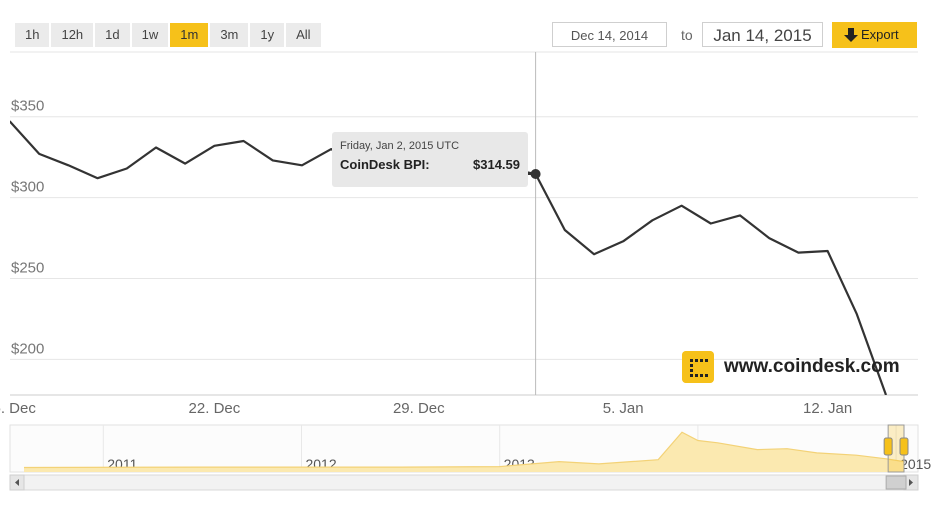 The height and width of the screenshot is (516, 937). I want to click on range-button-1h: 1h, so click(32, 35).